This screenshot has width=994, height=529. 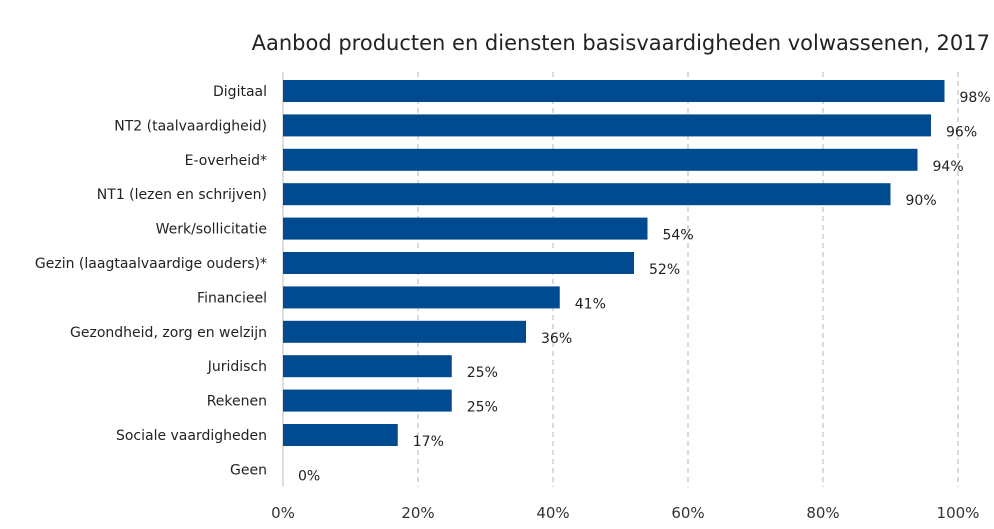 I want to click on category-label: Gezondheid, zorg en welzijn, so click(x=168, y=333).